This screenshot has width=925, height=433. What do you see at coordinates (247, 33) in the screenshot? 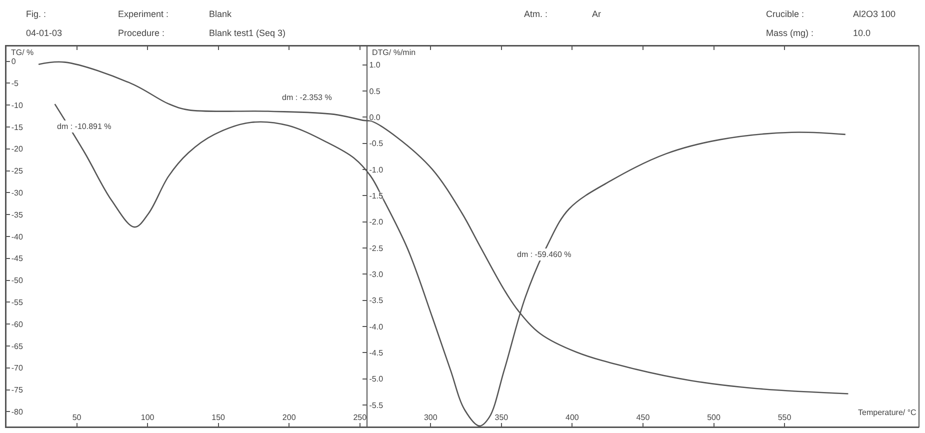
I see `text: Blank test1 (Seq 3)` at bounding box center [247, 33].